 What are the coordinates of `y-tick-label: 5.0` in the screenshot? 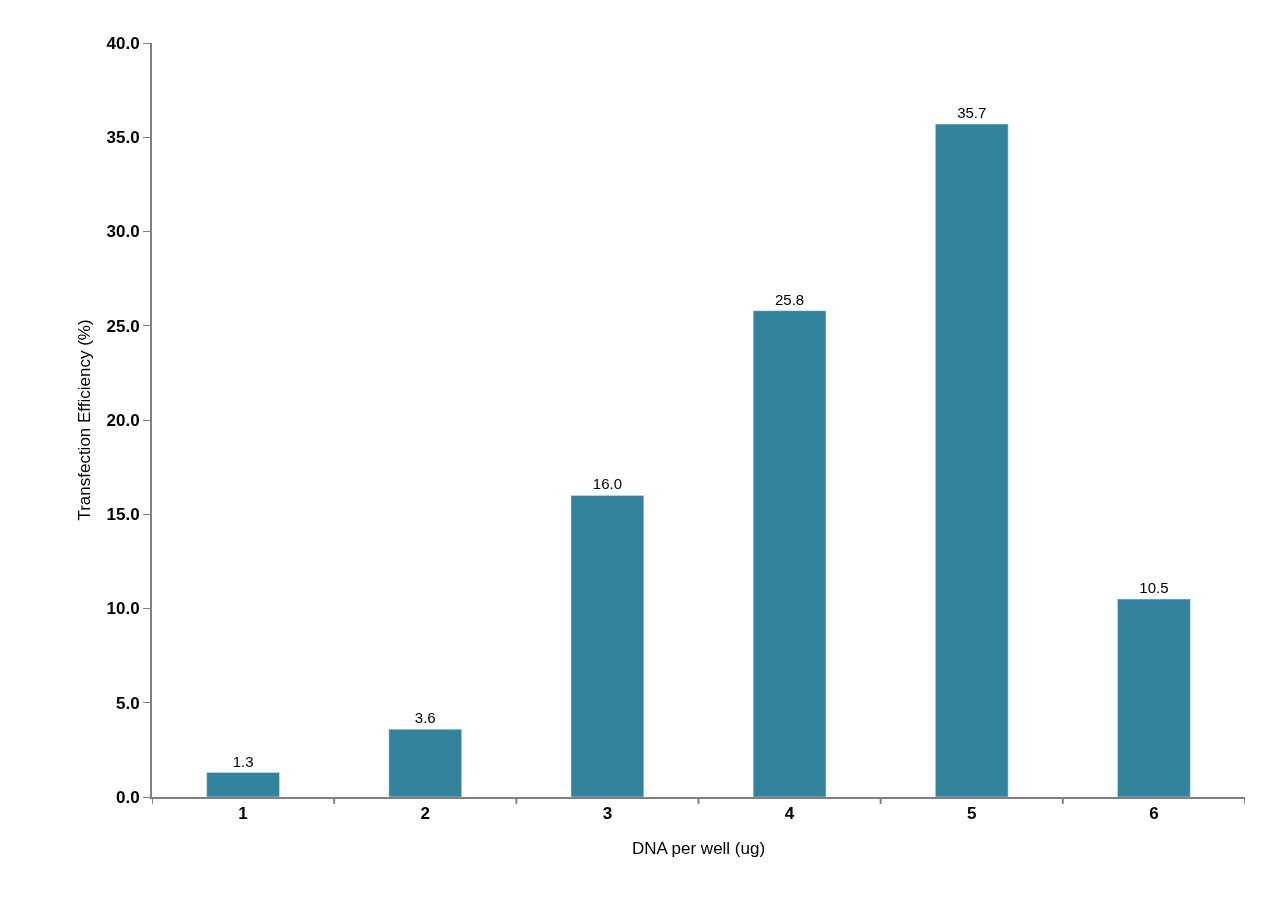 It's located at (127, 703).